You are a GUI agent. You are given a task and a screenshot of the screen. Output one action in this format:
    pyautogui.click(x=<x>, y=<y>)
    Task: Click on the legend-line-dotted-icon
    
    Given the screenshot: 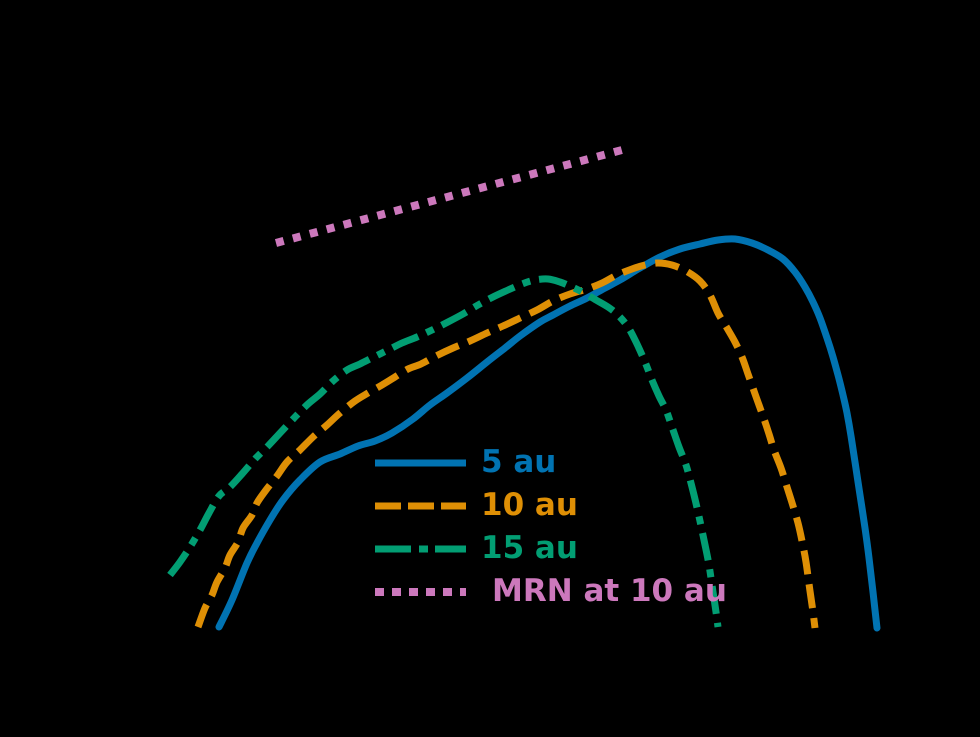 What is the action you would take?
    pyautogui.click(x=420, y=591)
    